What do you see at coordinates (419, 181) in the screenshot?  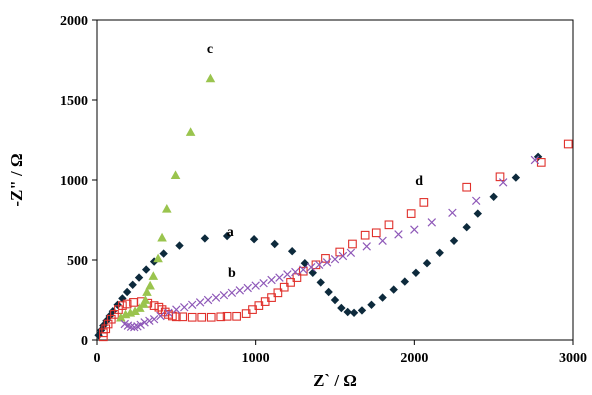 I see `series-label-d: d` at bounding box center [419, 181].